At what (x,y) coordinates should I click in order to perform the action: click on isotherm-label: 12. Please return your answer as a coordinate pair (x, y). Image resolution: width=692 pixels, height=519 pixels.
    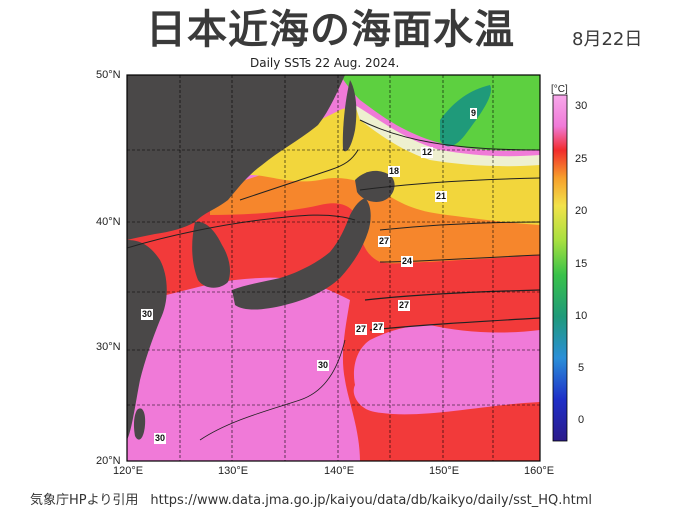
    Looking at the image, I should click on (427, 152).